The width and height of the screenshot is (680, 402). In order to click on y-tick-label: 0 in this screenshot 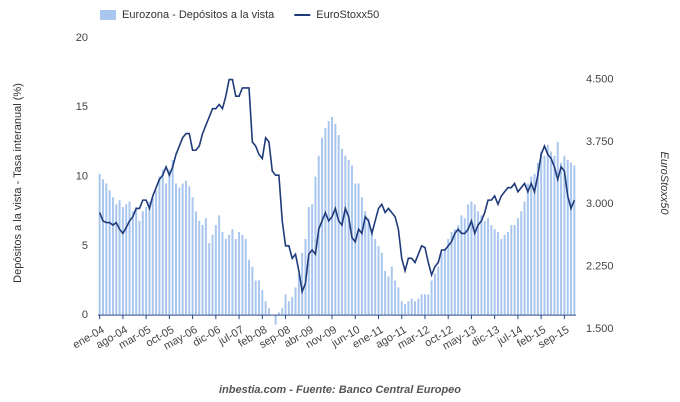, I will do `click(85, 315)`.